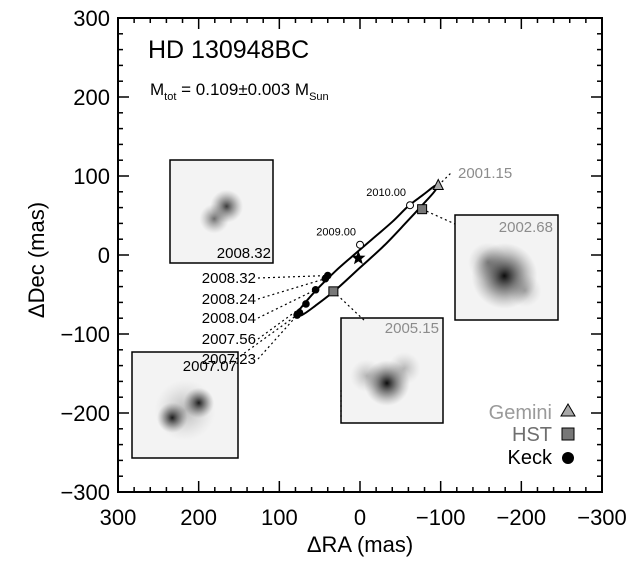  What do you see at coordinates (386, 193) in the screenshot?
I see `predicted-epoch-label: 2010.00` at bounding box center [386, 193].